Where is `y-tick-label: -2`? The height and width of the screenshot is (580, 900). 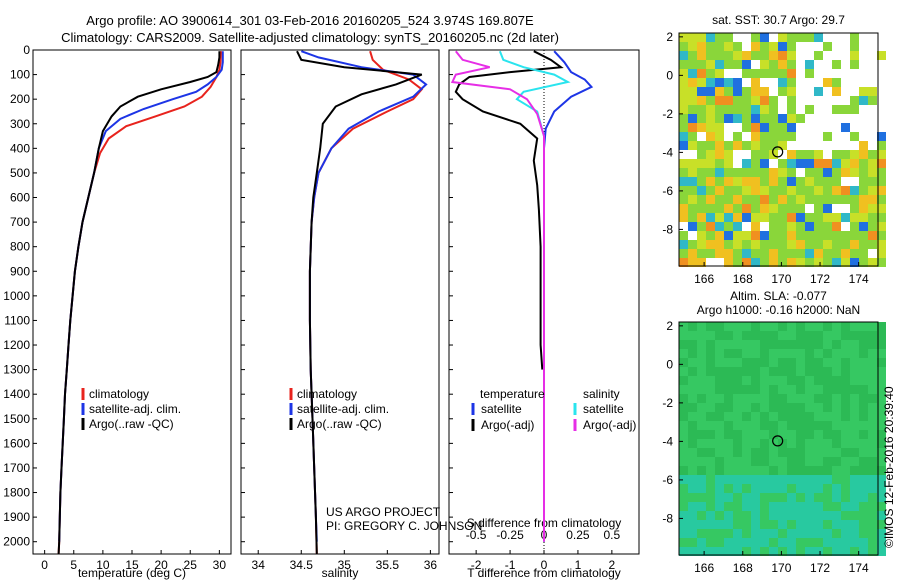 y-tick-label: -2 is located at coordinates (667, 114).